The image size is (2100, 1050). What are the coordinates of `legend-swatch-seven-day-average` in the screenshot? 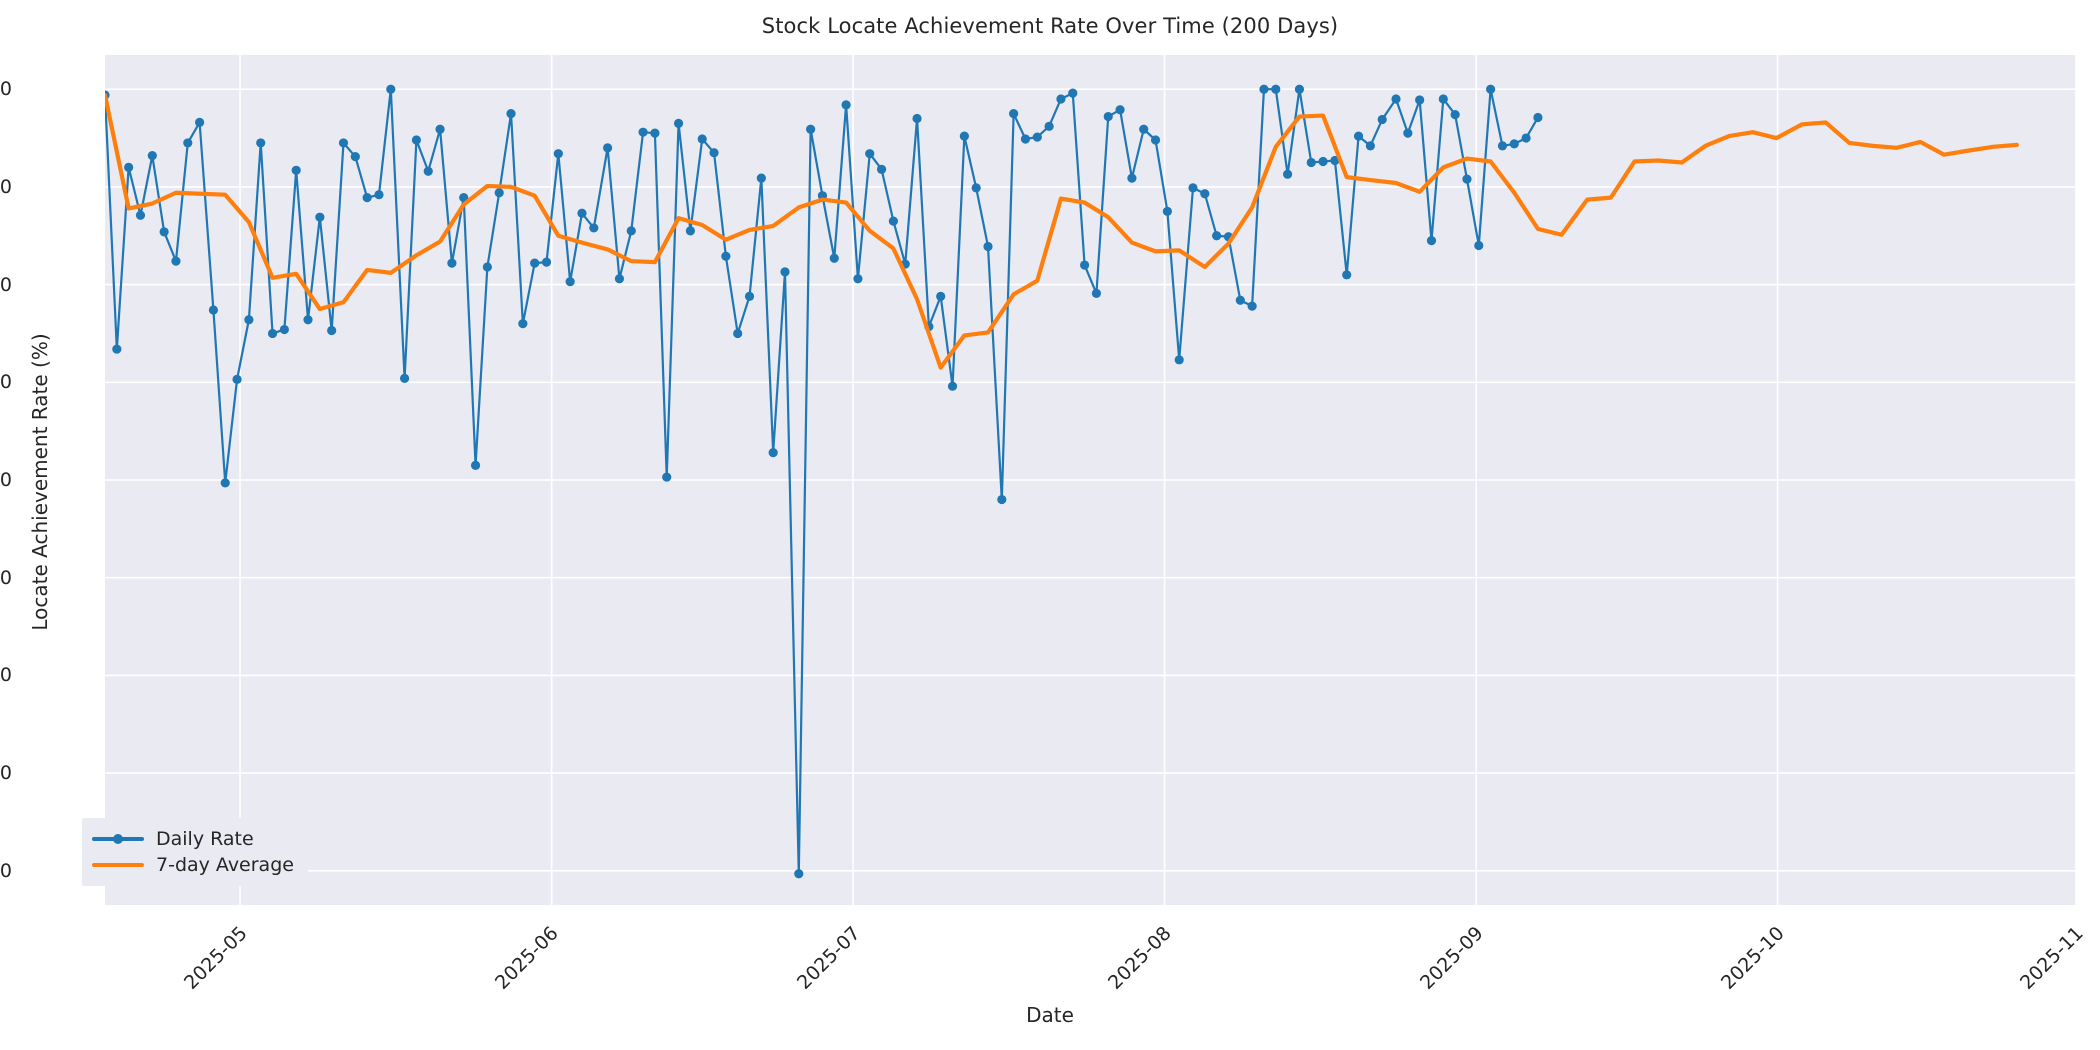 It's located at (118, 865).